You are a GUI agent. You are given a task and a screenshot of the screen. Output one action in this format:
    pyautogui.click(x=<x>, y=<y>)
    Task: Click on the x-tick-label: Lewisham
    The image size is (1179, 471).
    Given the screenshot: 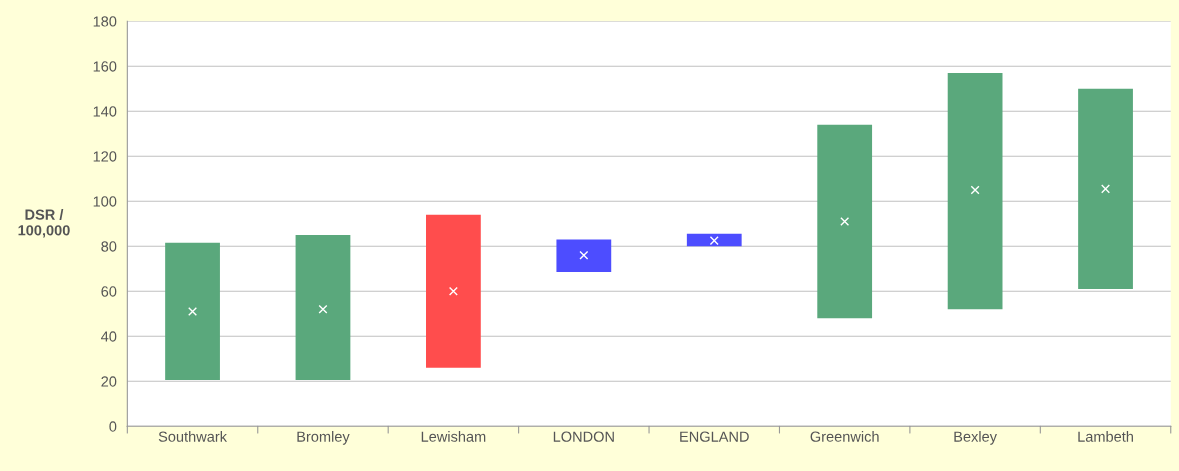 What is the action you would take?
    pyautogui.click(x=453, y=436)
    